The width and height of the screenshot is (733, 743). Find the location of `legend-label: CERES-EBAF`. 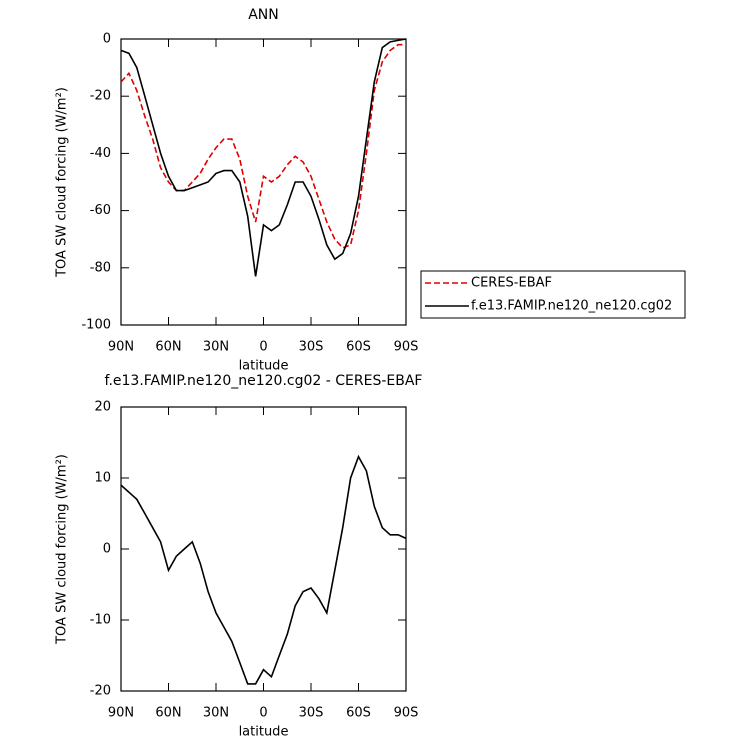

legend-label: CERES-EBAF is located at coordinates (511, 283).